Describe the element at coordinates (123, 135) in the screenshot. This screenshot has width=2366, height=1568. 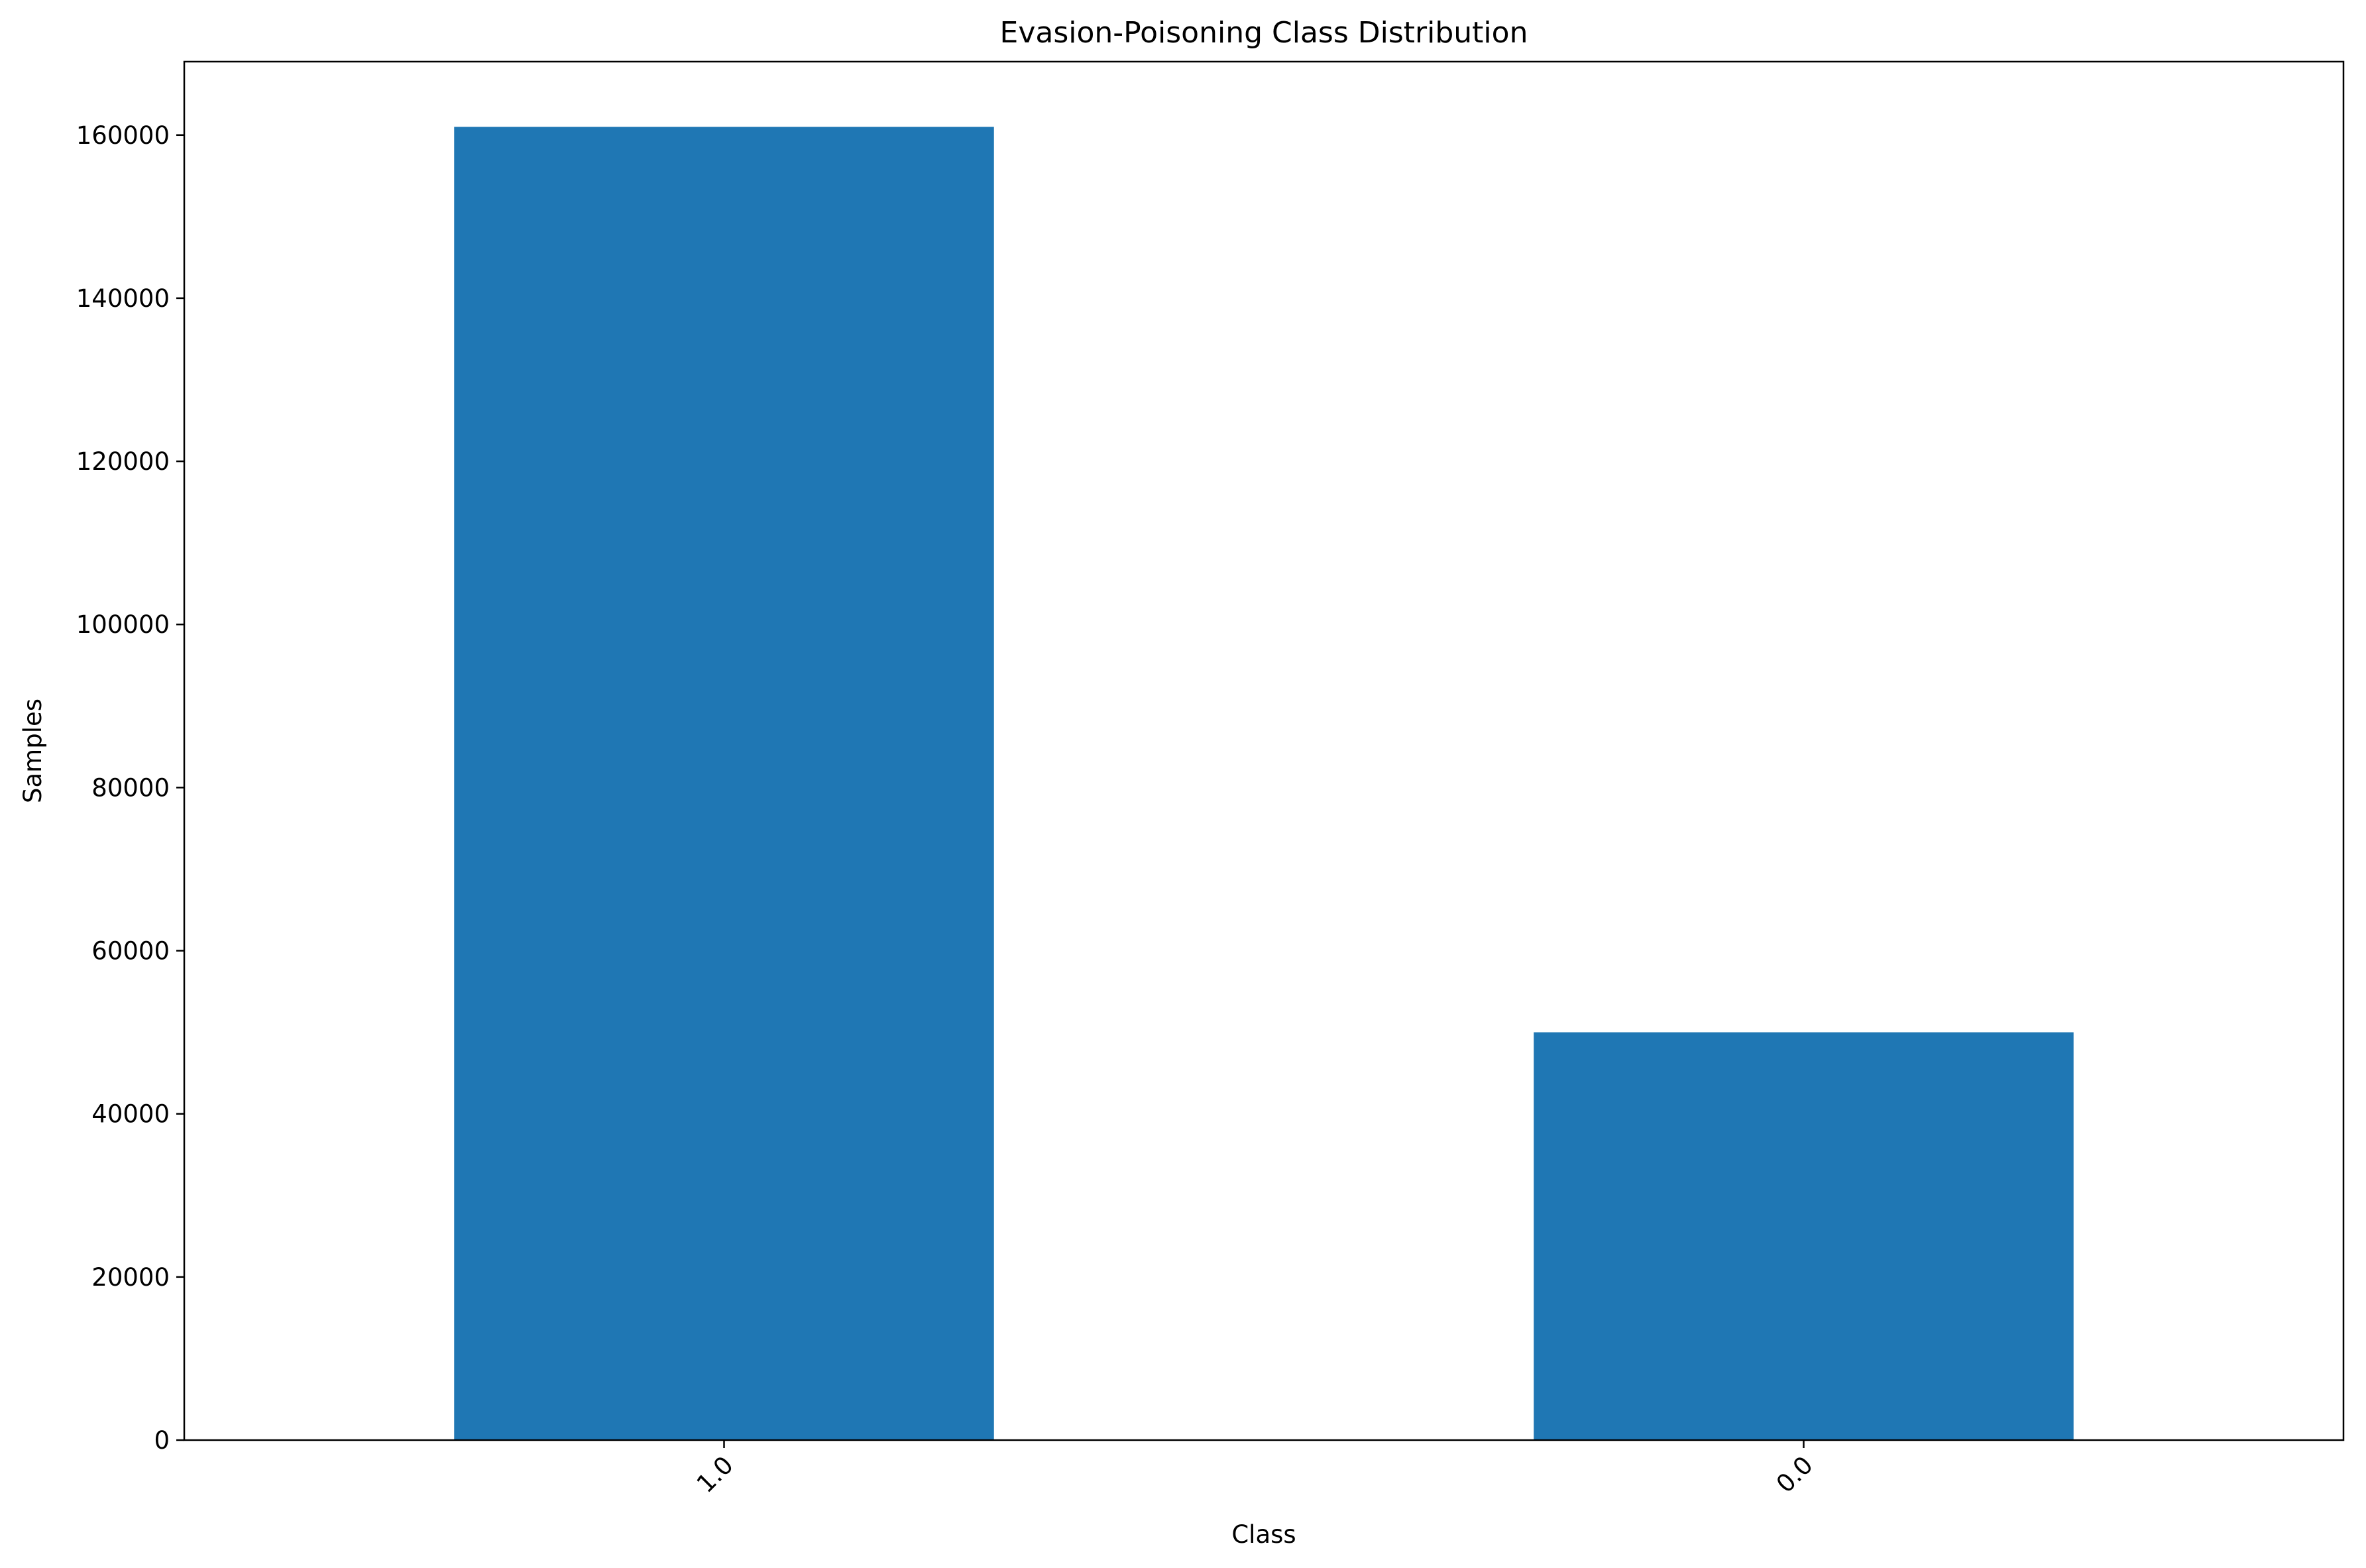
I see `y-tick-label: 160000` at that location.